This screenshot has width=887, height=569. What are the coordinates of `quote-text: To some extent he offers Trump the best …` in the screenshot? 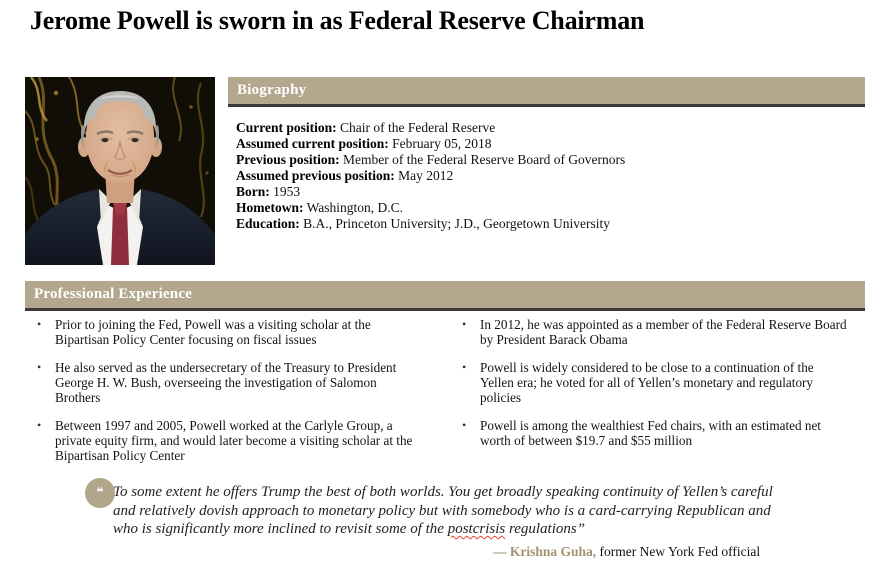 It's located at (444, 511).